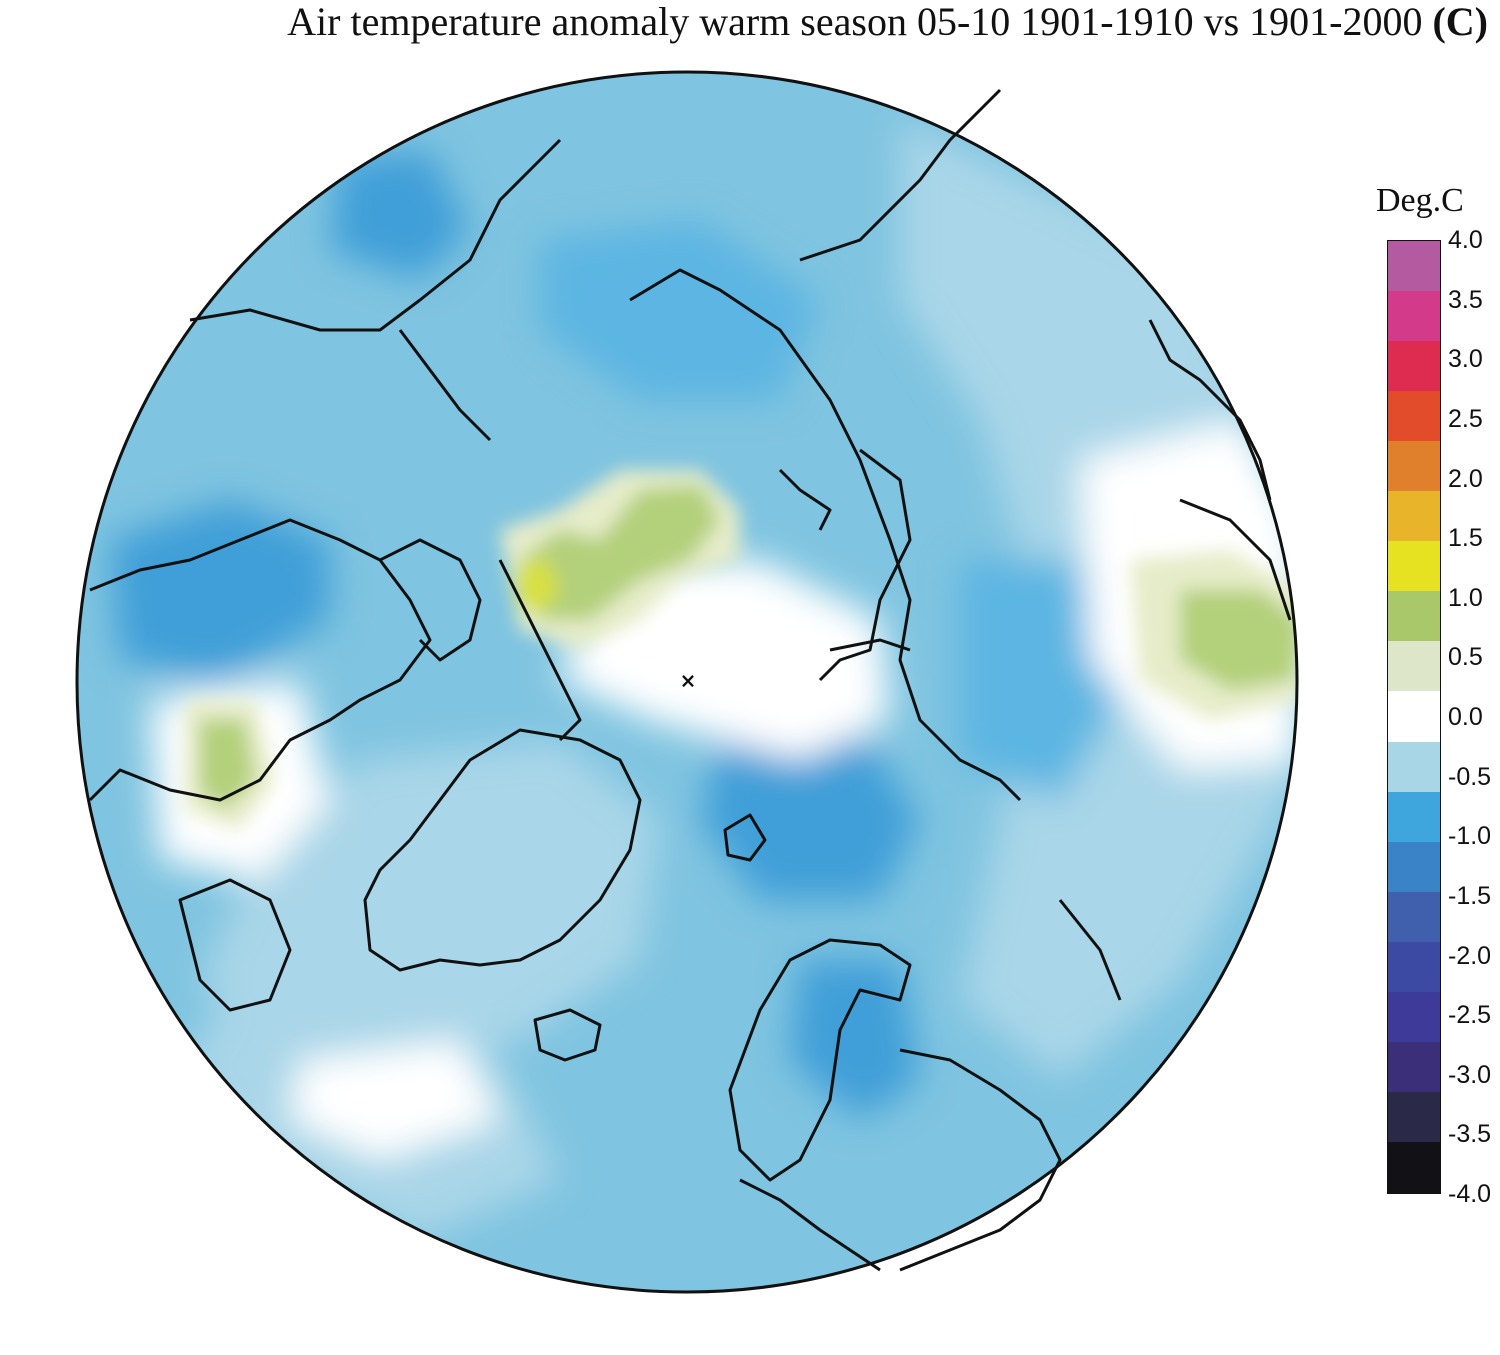 Image resolution: width=1500 pixels, height=1355 pixels. I want to click on colorbar-tick-label: -1.0, so click(1470, 836).